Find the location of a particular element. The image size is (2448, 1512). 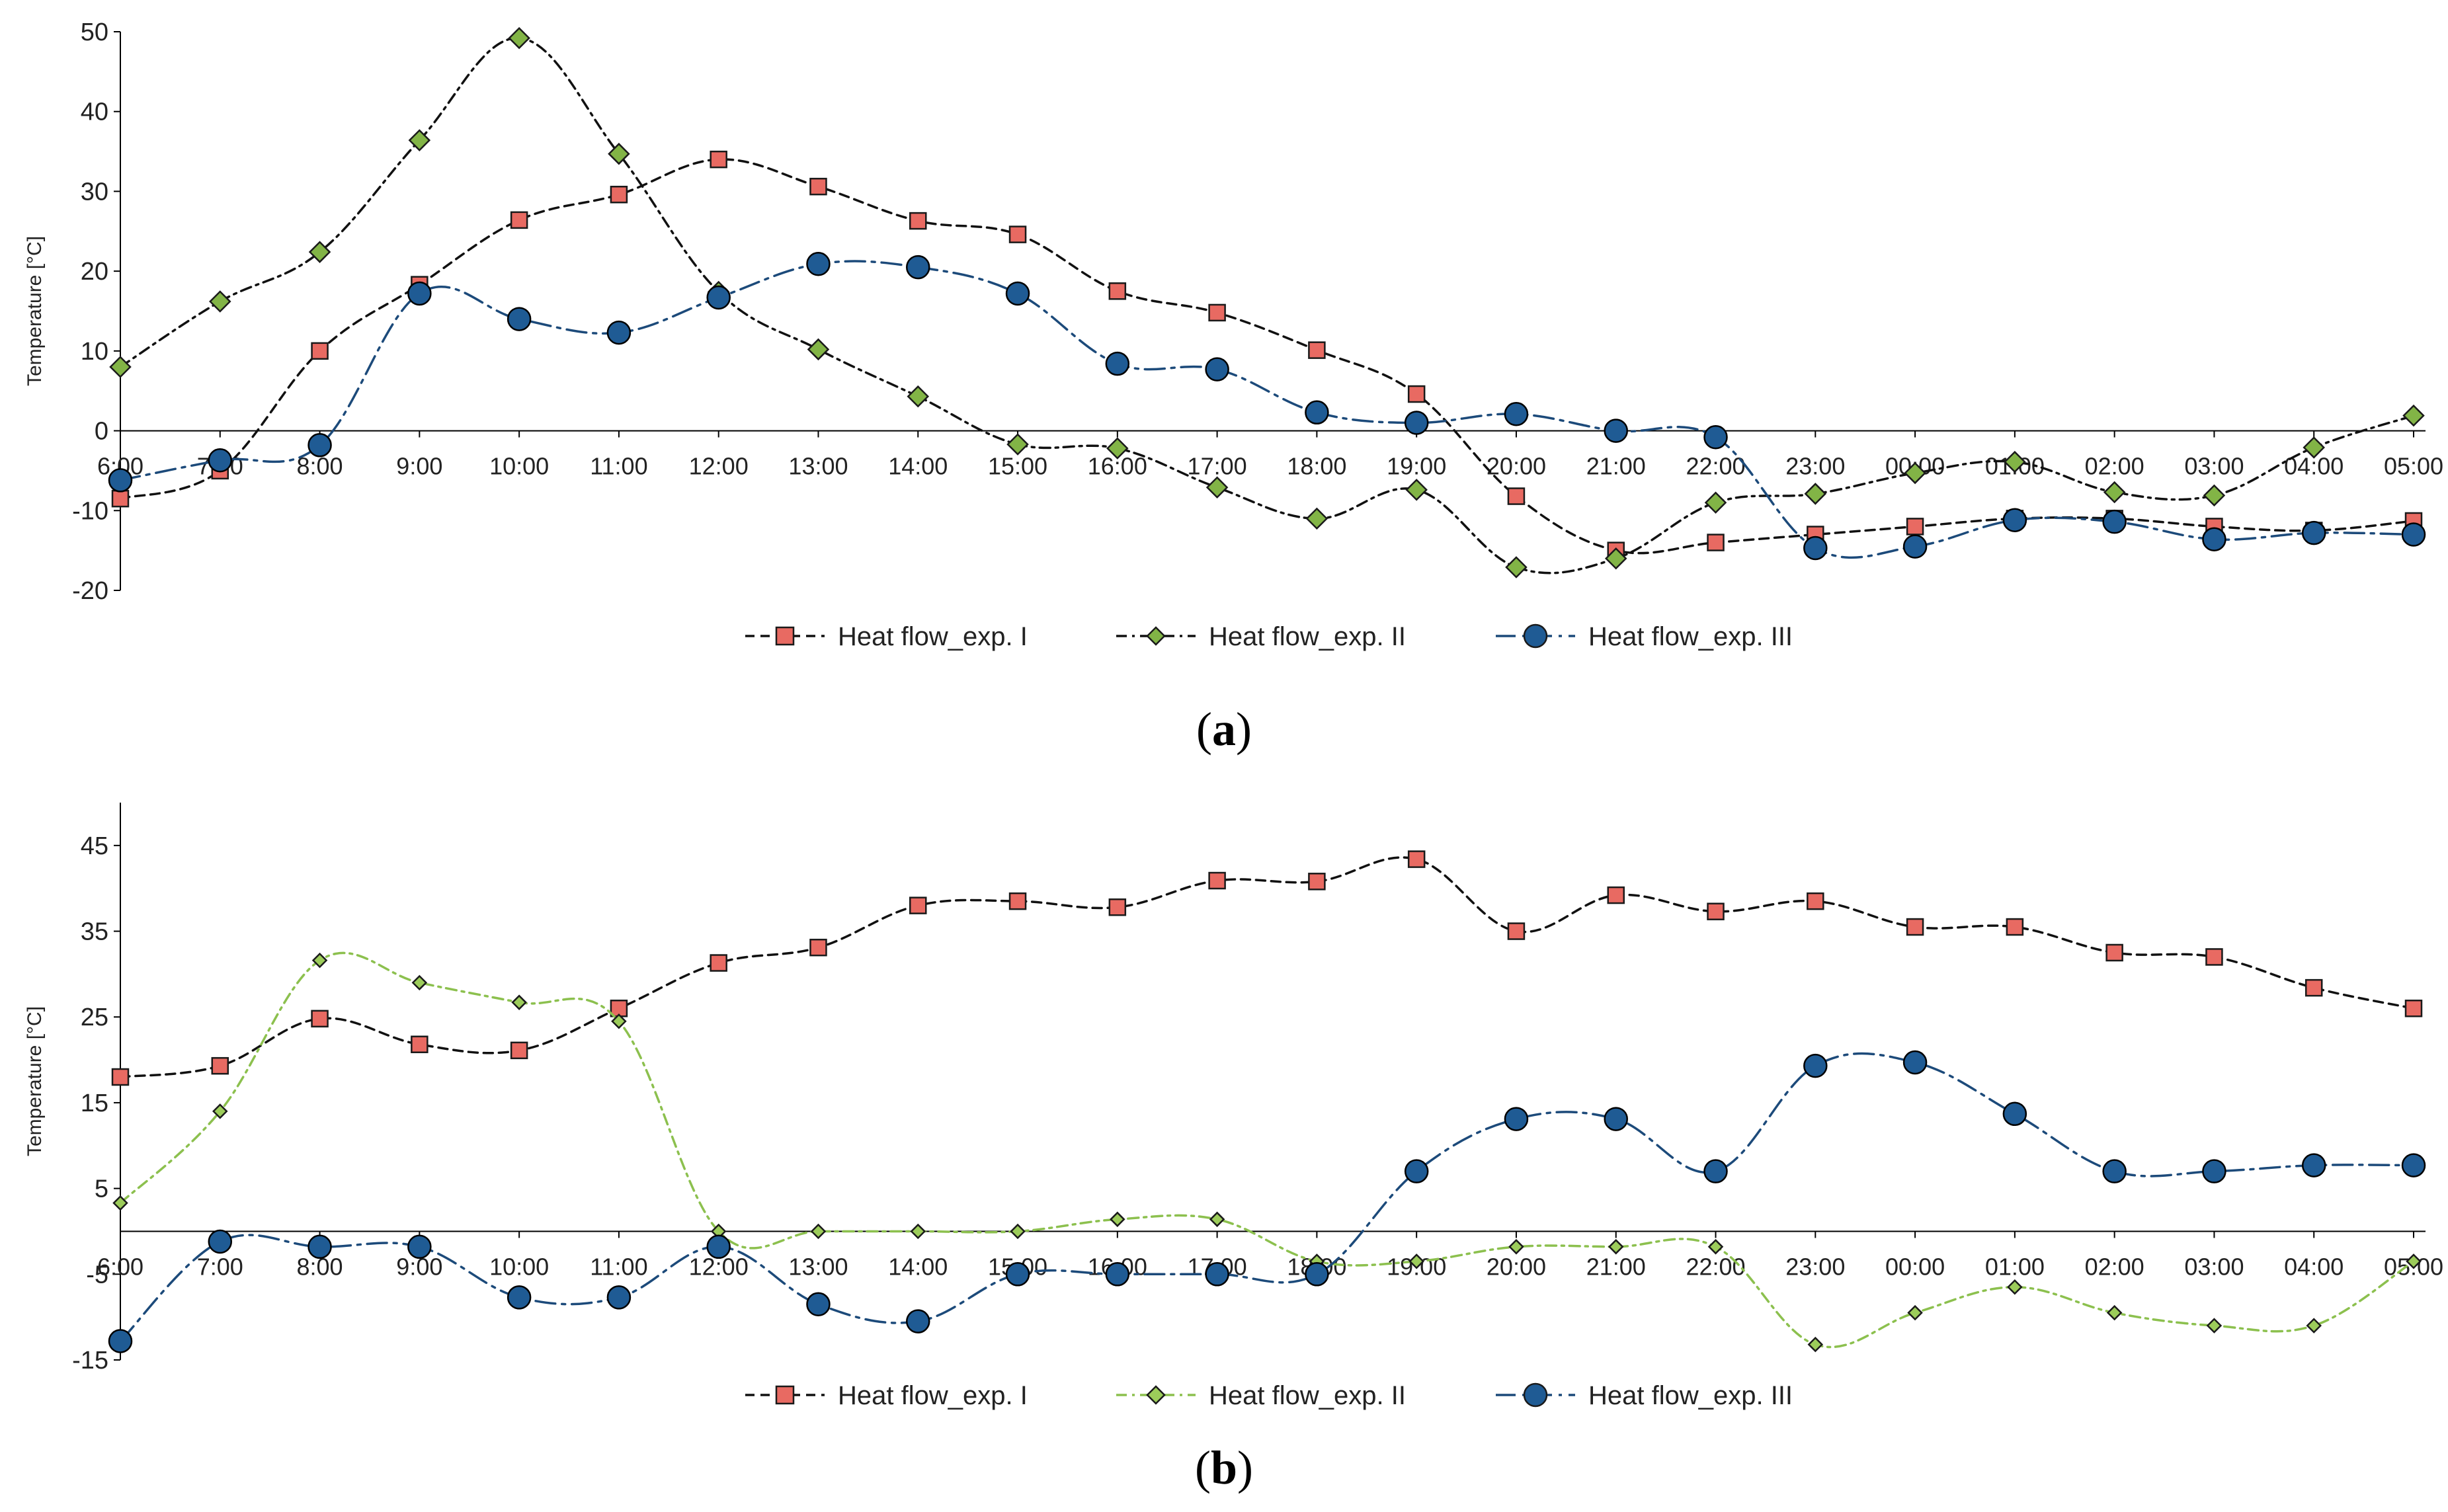

chart-b-series-3-point: Heat flow_exp. III 6:00: -12.8 is located at coordinates (120, 1341).